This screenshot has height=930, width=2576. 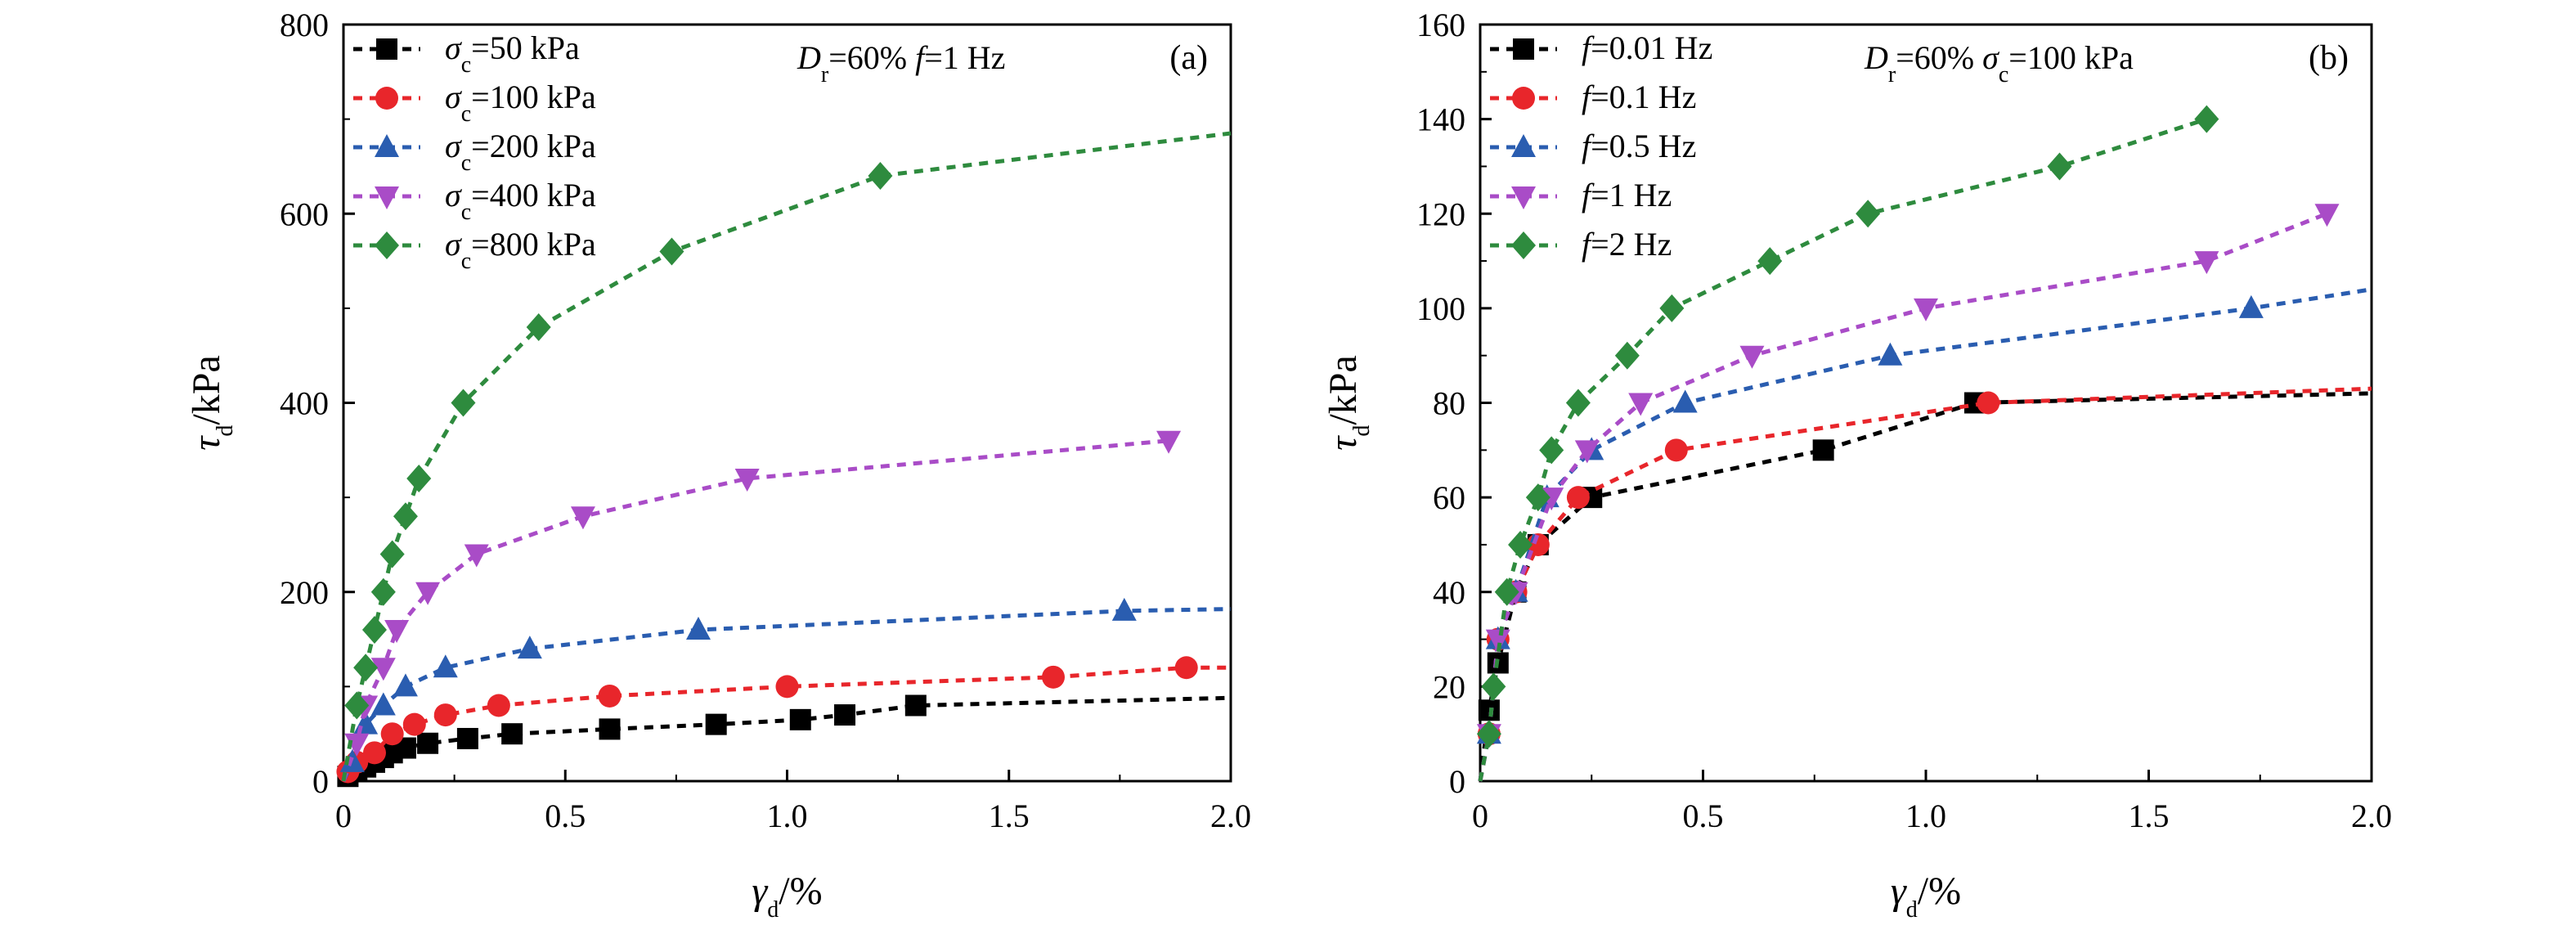 What do you see at coordinates (1892, 75) in the screenshot?
I see `annotation-d-sub: r` at bounding box center [1892, 75].